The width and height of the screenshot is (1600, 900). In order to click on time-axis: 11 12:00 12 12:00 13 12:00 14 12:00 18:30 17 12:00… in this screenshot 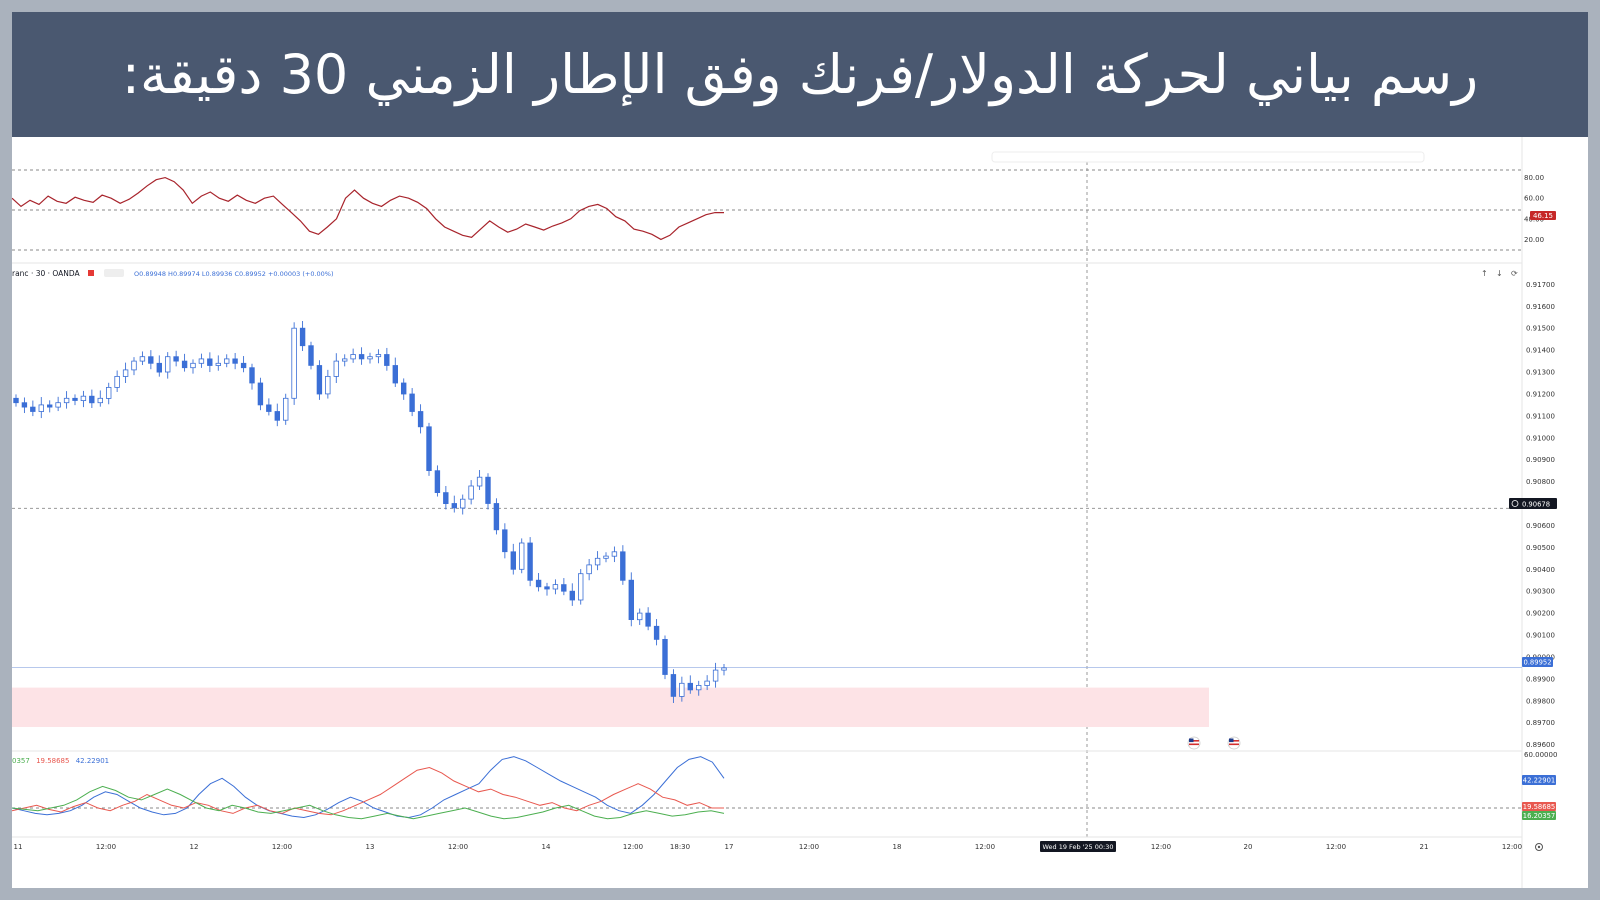, I will do `click(777, 844)`.